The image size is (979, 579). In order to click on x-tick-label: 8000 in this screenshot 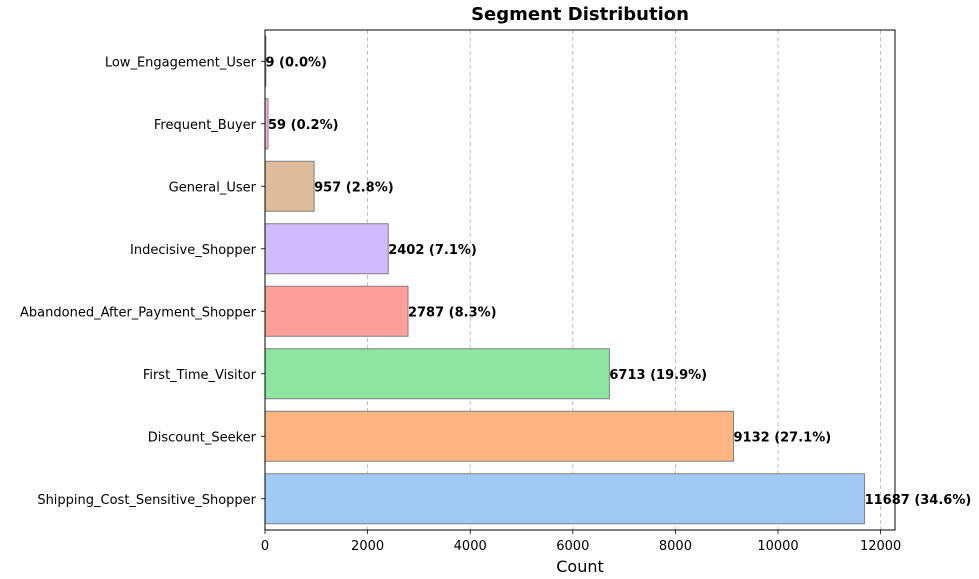, I will do `click(675, 546)`.